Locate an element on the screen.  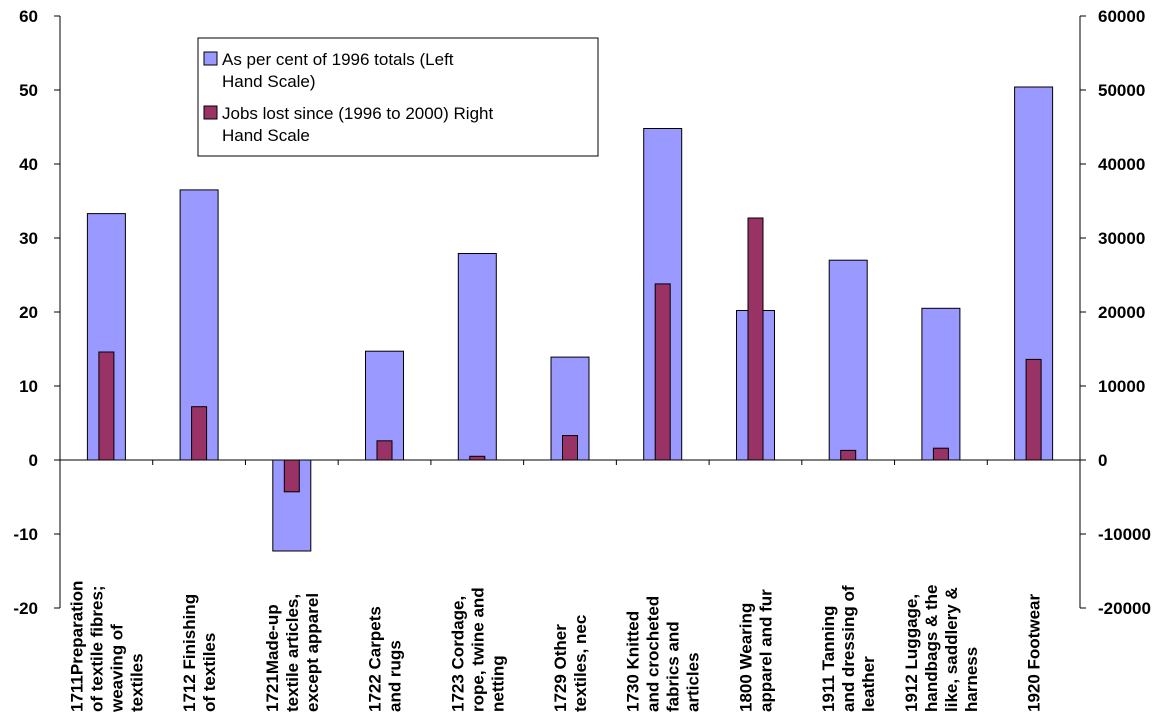
category-label-line: textiles, nec is located at coordinates (580, 663).